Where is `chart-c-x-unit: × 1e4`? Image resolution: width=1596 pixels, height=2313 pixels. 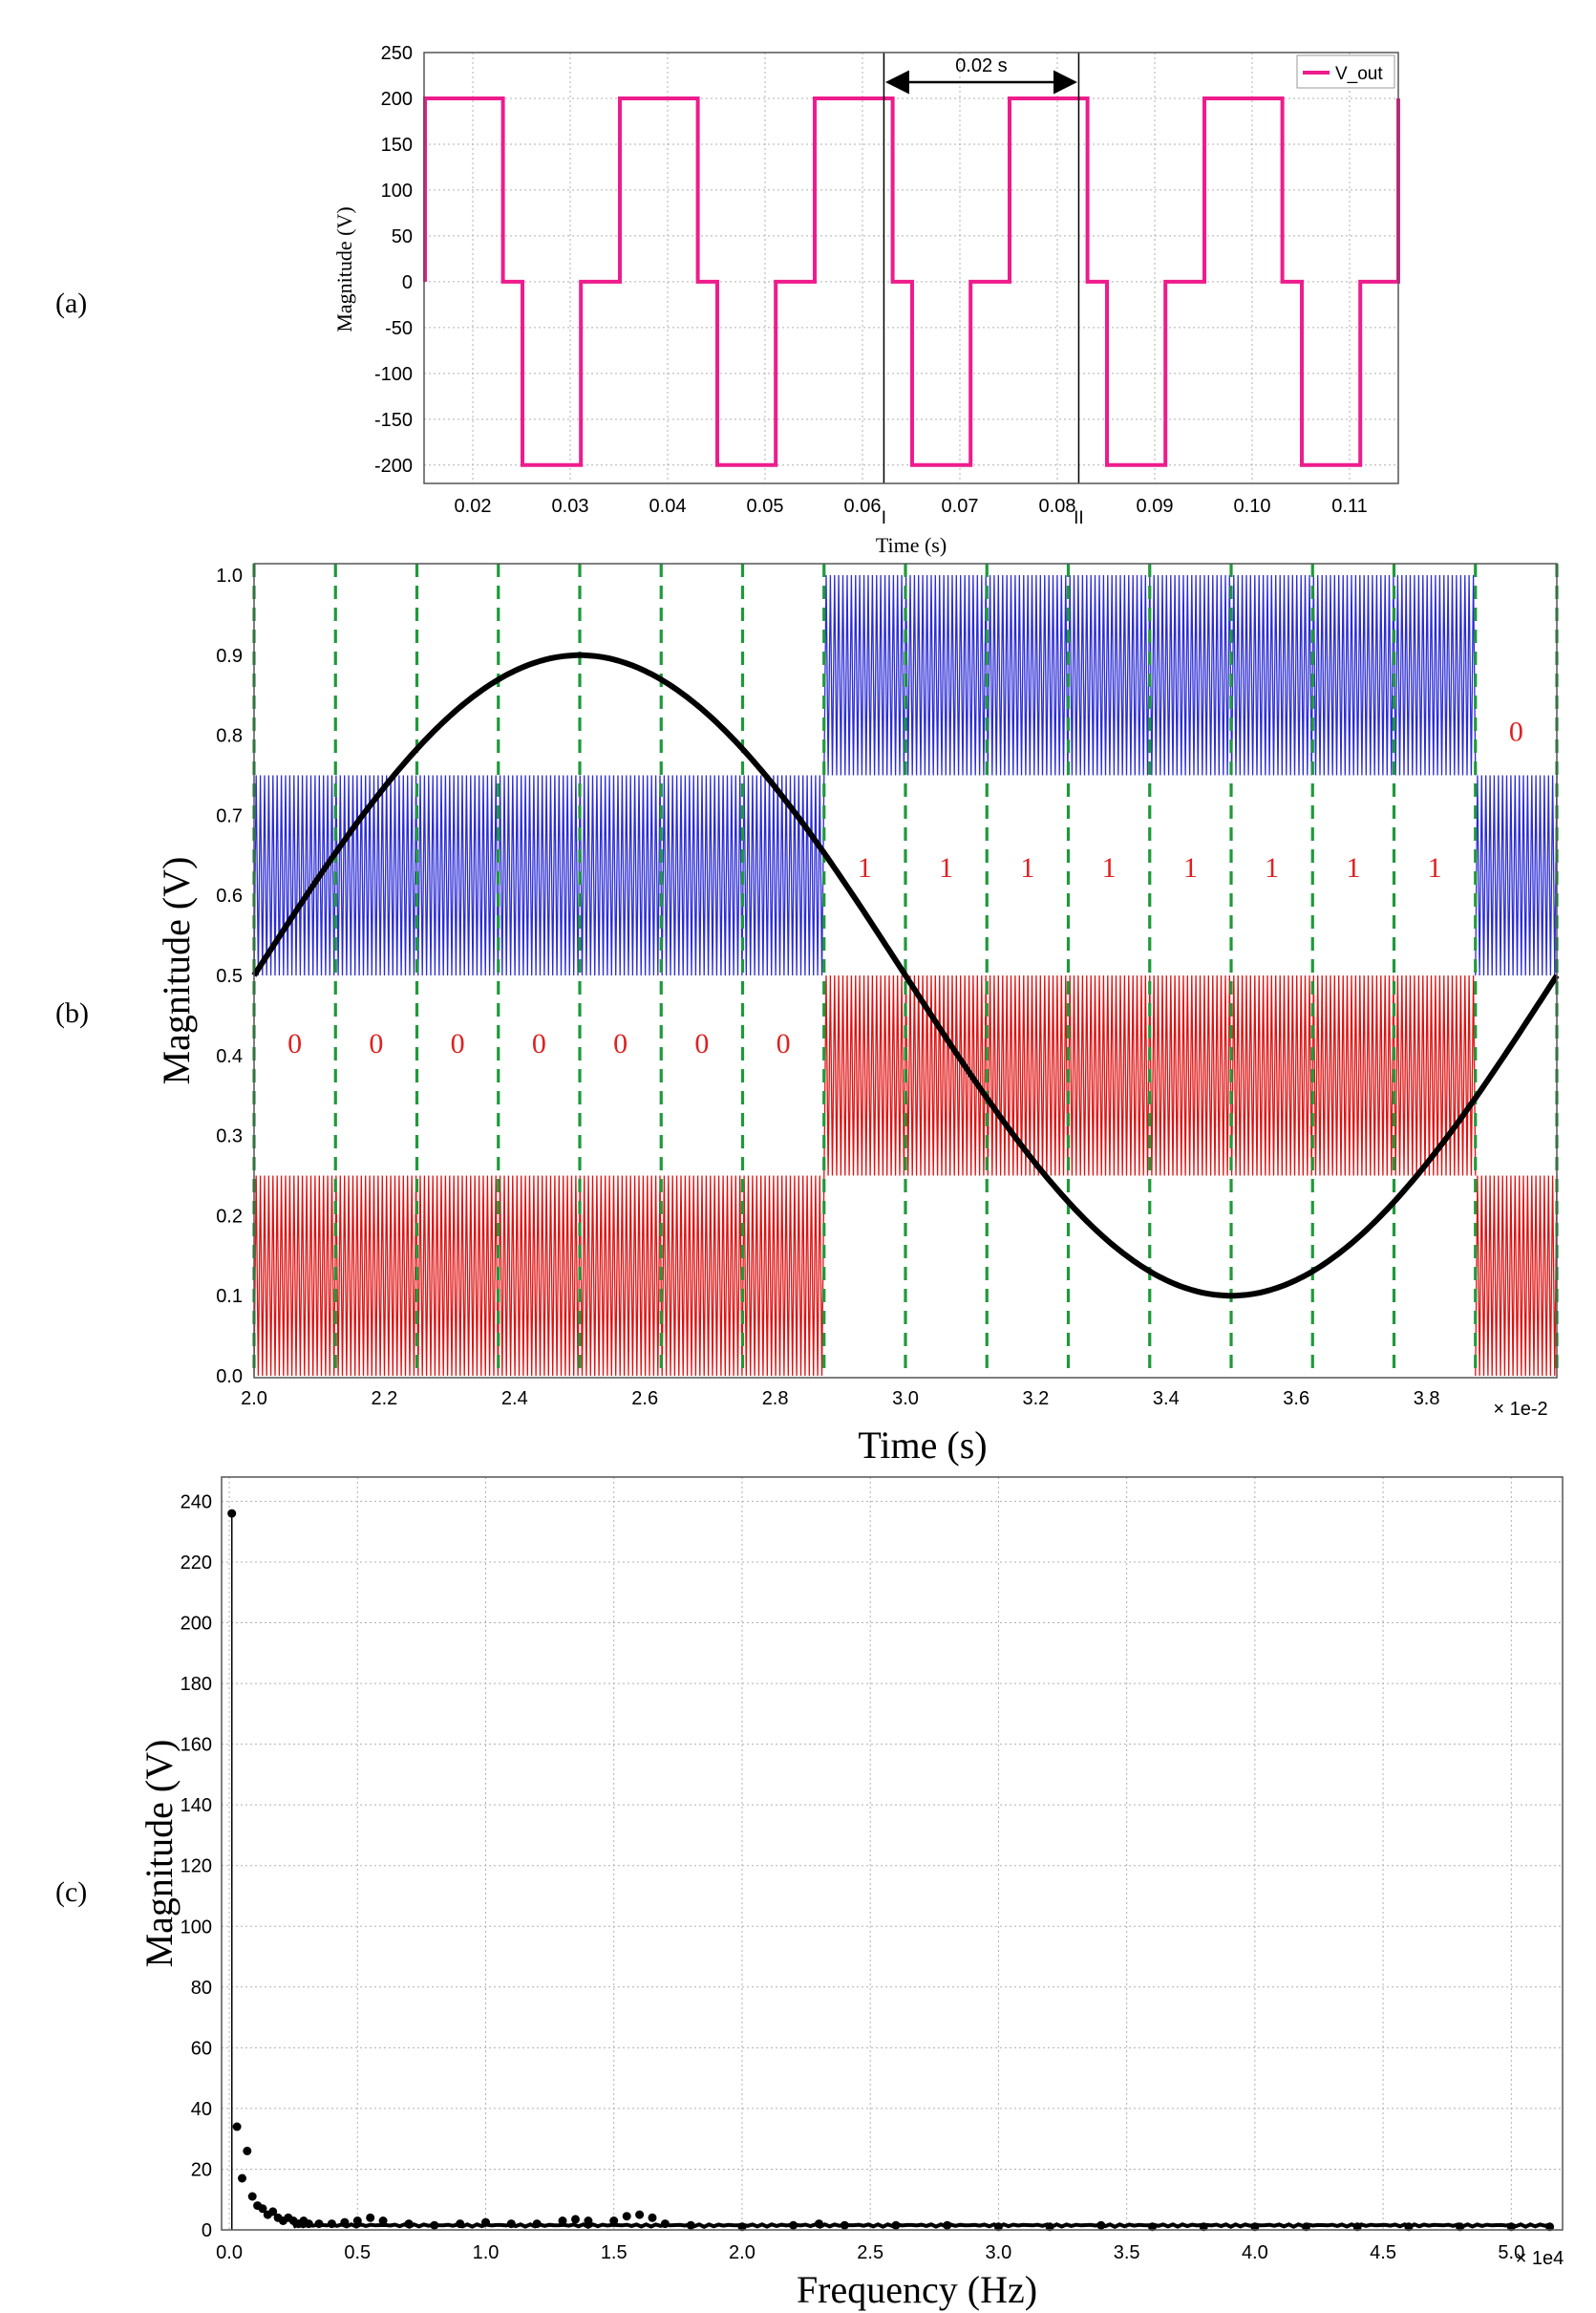
chart-c-x-unit: × 1e4 is located at coordinates (1540, 2258).